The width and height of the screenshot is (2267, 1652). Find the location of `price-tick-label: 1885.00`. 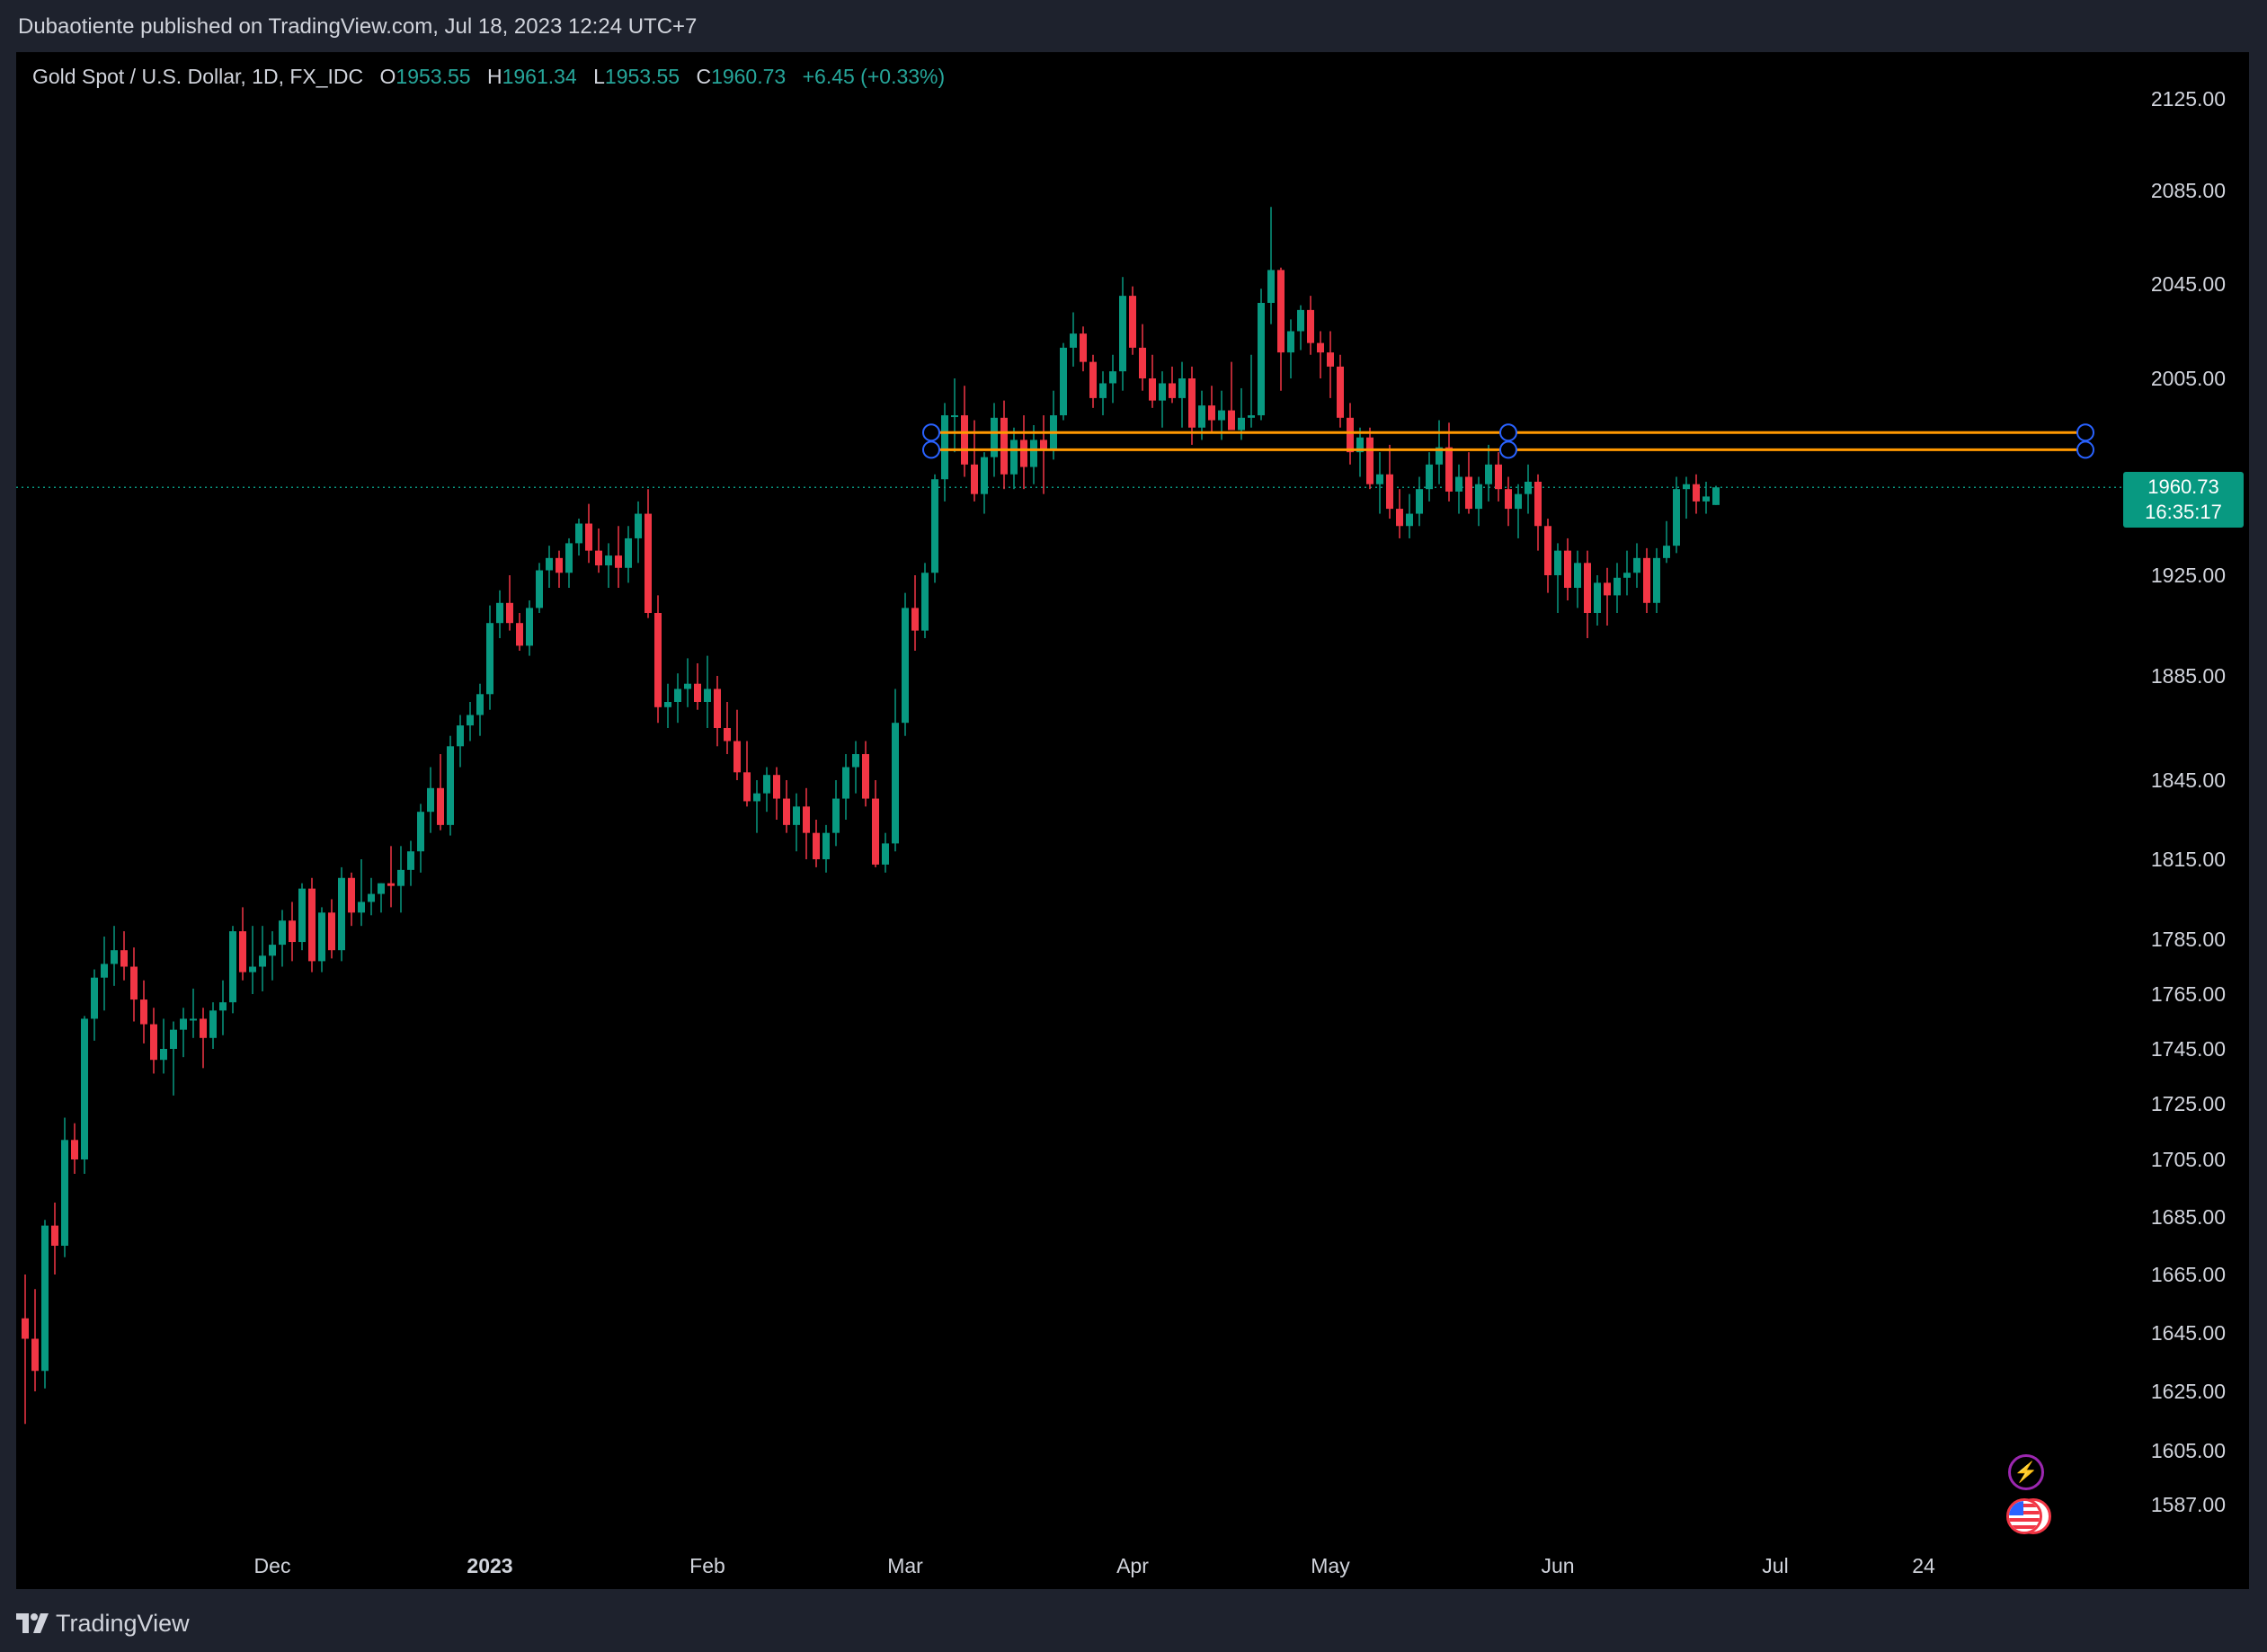

price-tick-label: 1885.00 is located at coordinates (2188, 676).